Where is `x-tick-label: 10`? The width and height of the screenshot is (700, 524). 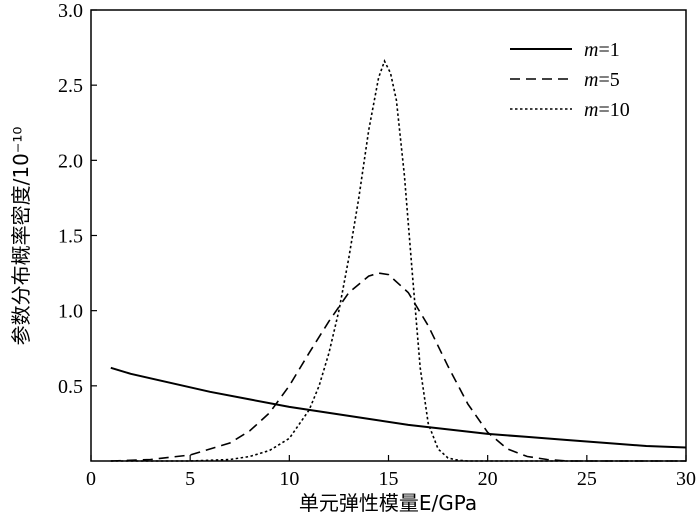 x-tick-label: 10 is located at coordinates (289, 479).